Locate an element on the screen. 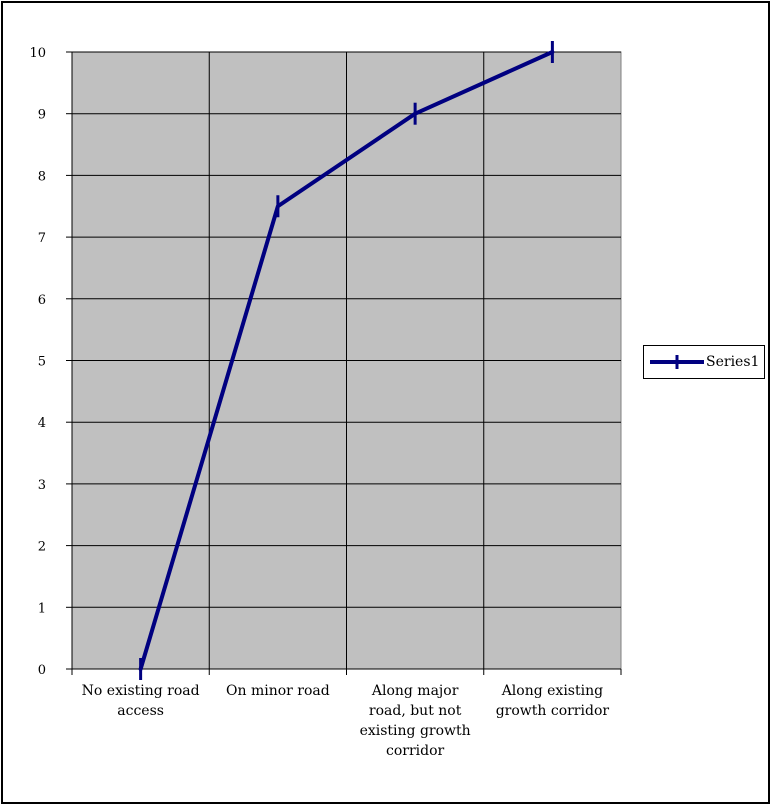  y-tick-label: 1 is located at coordinates (42, 608).